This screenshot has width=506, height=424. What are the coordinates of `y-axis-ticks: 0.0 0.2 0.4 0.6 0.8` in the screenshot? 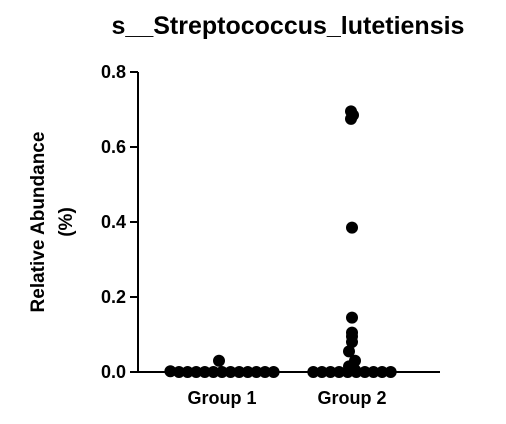 It's located at (119, 222).